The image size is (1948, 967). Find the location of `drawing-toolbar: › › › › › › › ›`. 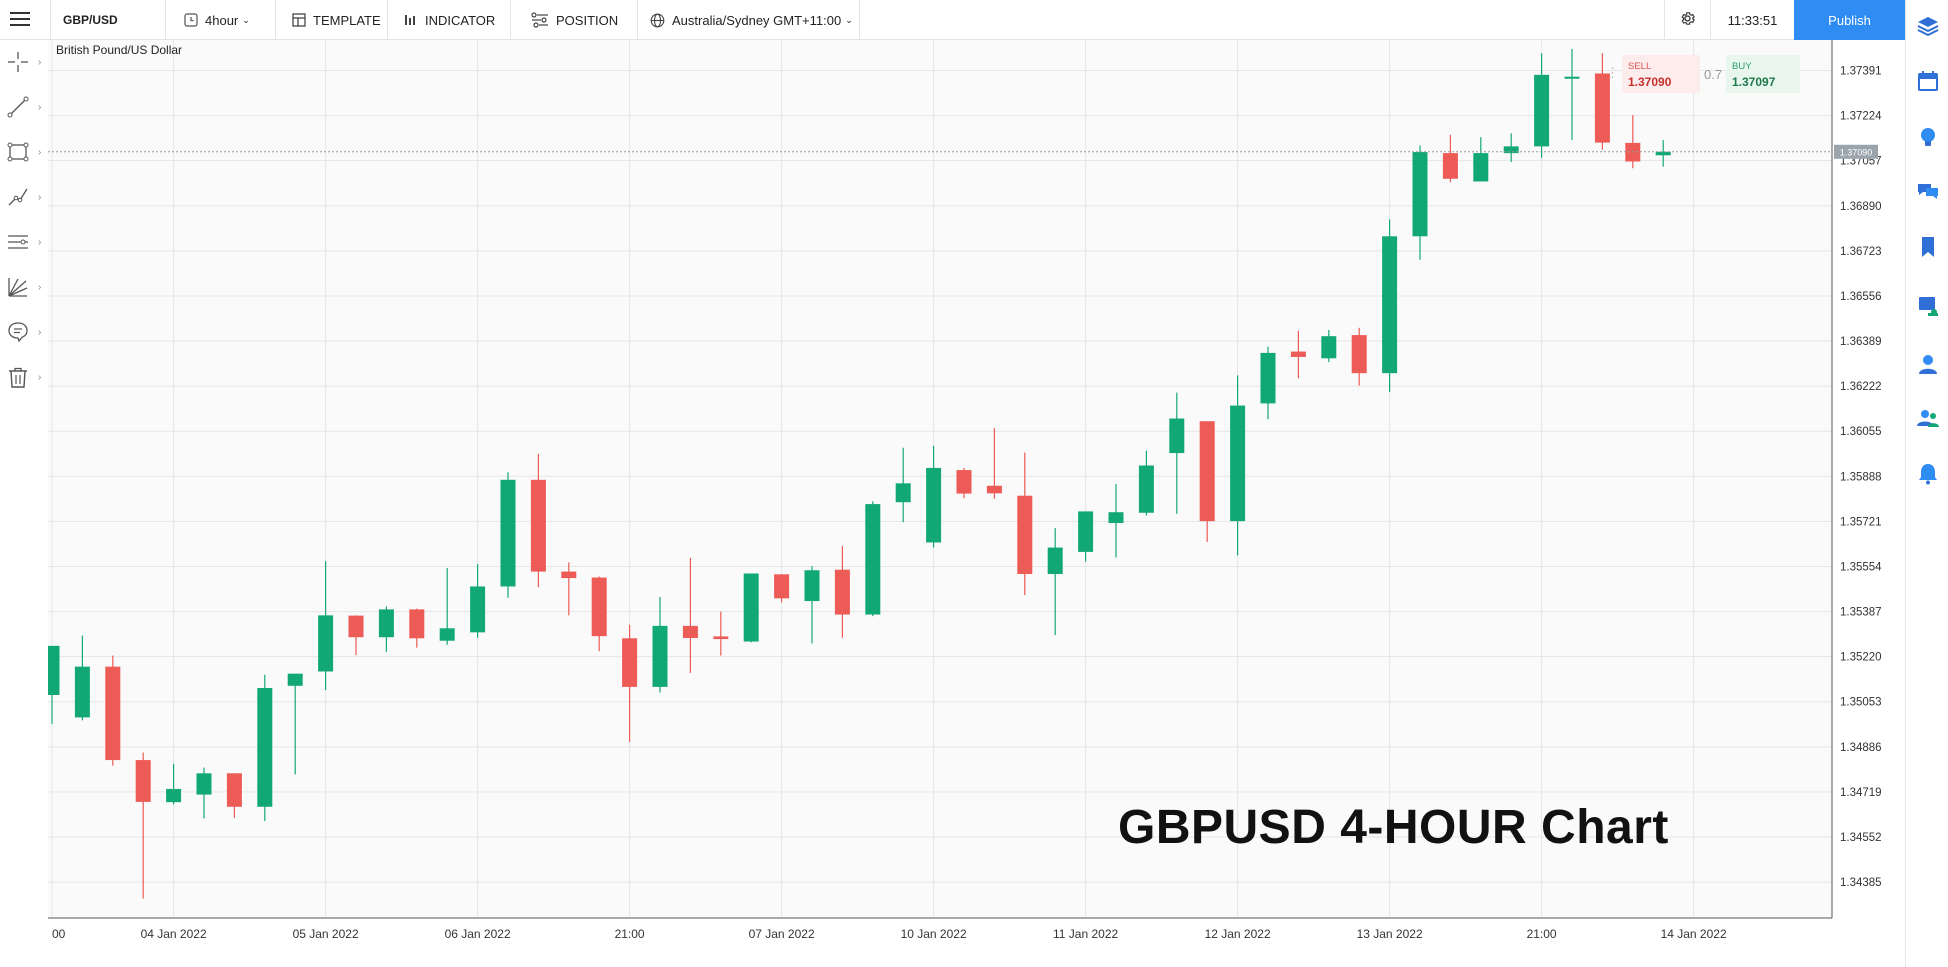

drawing-toolbar: › › › › › › › › is located at coordinates (24, 503).